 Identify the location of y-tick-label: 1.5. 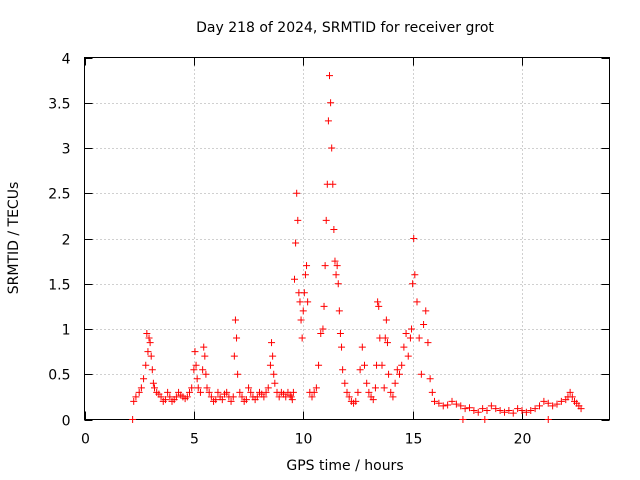
(59, 286).